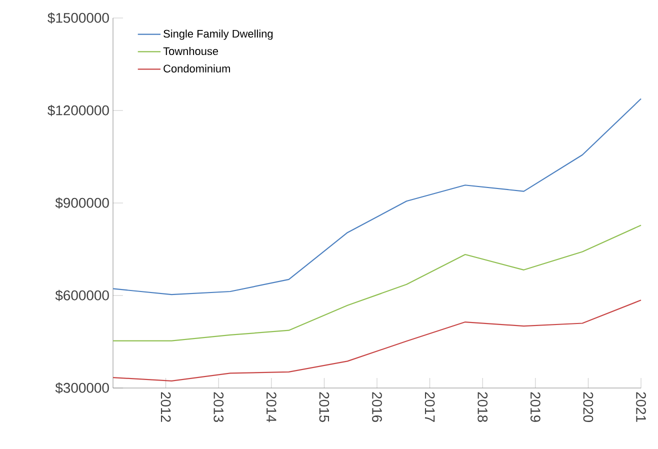  I want to click on line-series, so click(377, 341).